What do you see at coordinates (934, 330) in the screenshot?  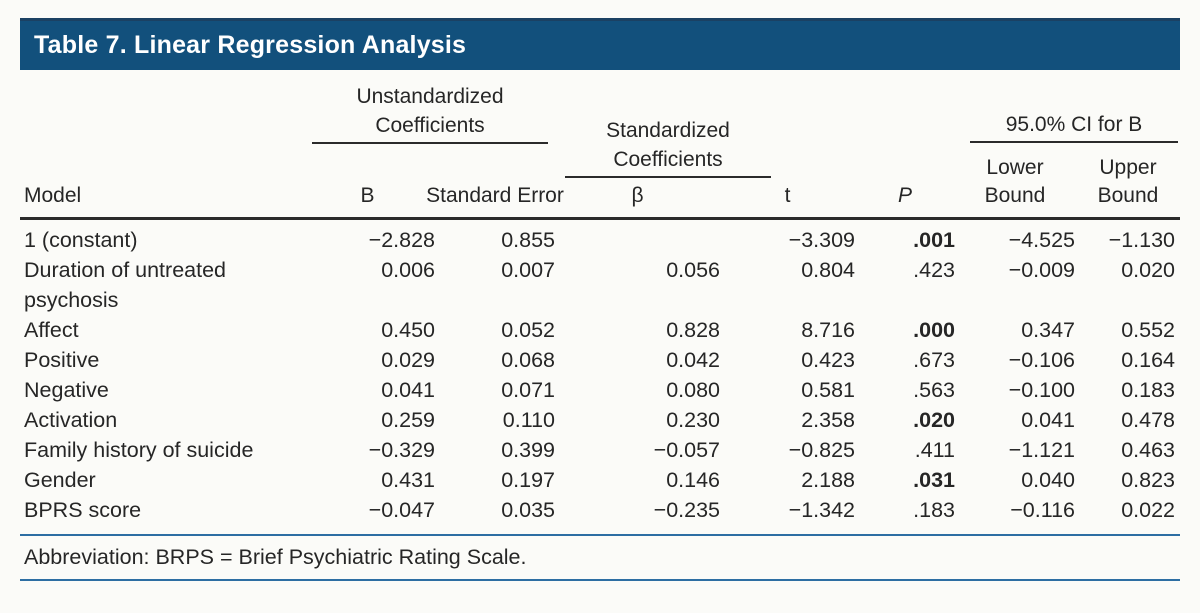 I see `cell-p: .000` at bounding box center [934, 330].